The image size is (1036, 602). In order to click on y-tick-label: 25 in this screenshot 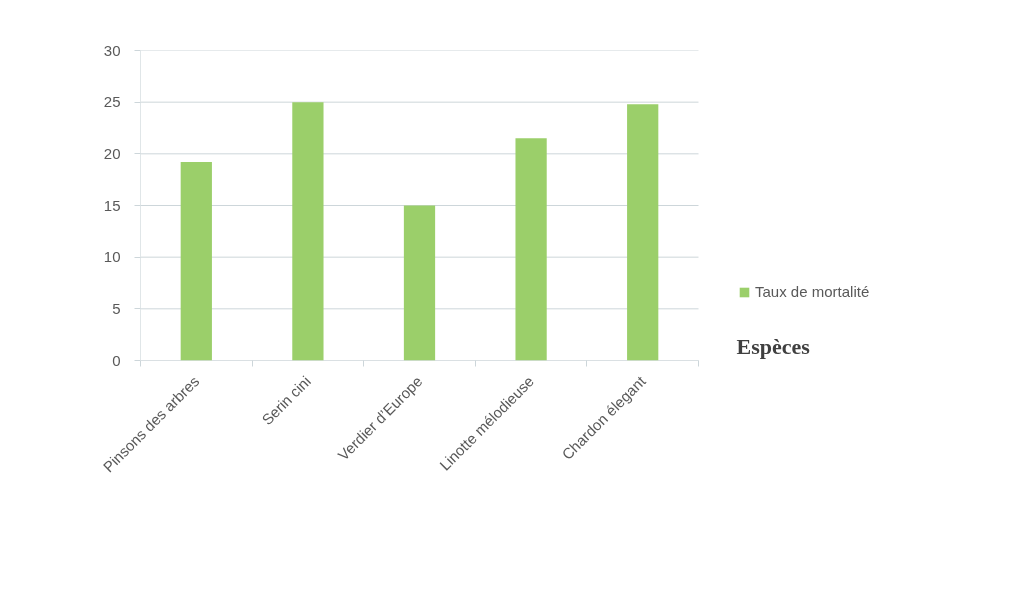, I will do `click(112, 102)`.